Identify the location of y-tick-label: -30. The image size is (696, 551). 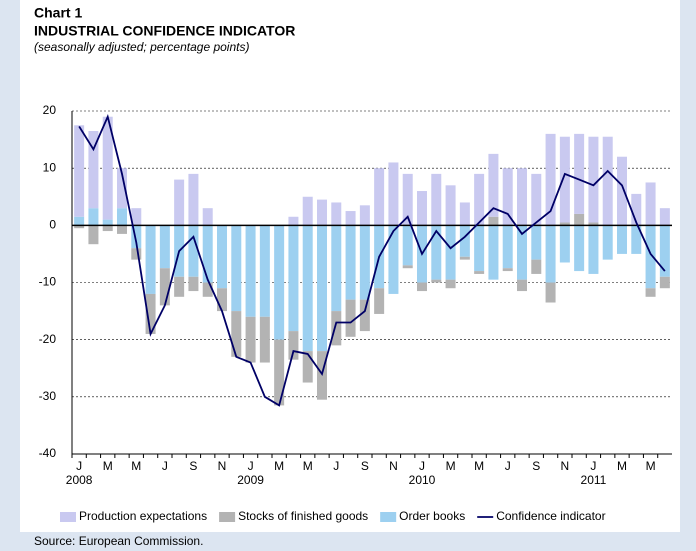
(48, 396).